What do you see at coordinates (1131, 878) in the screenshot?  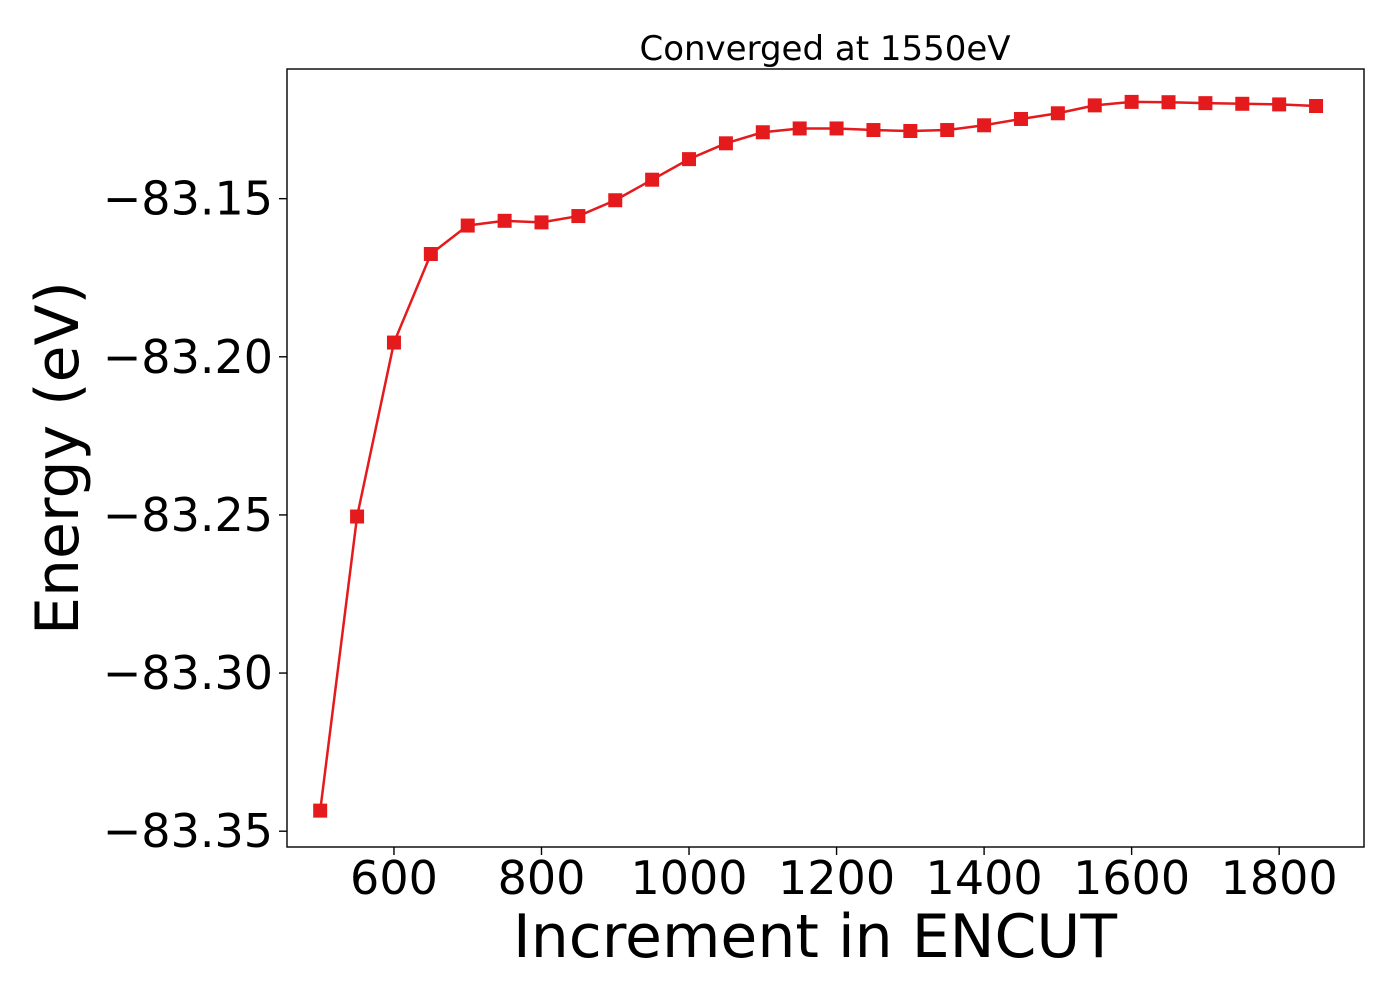 I see `x-tick-label: 1600` at bounding box center [1131, 878].